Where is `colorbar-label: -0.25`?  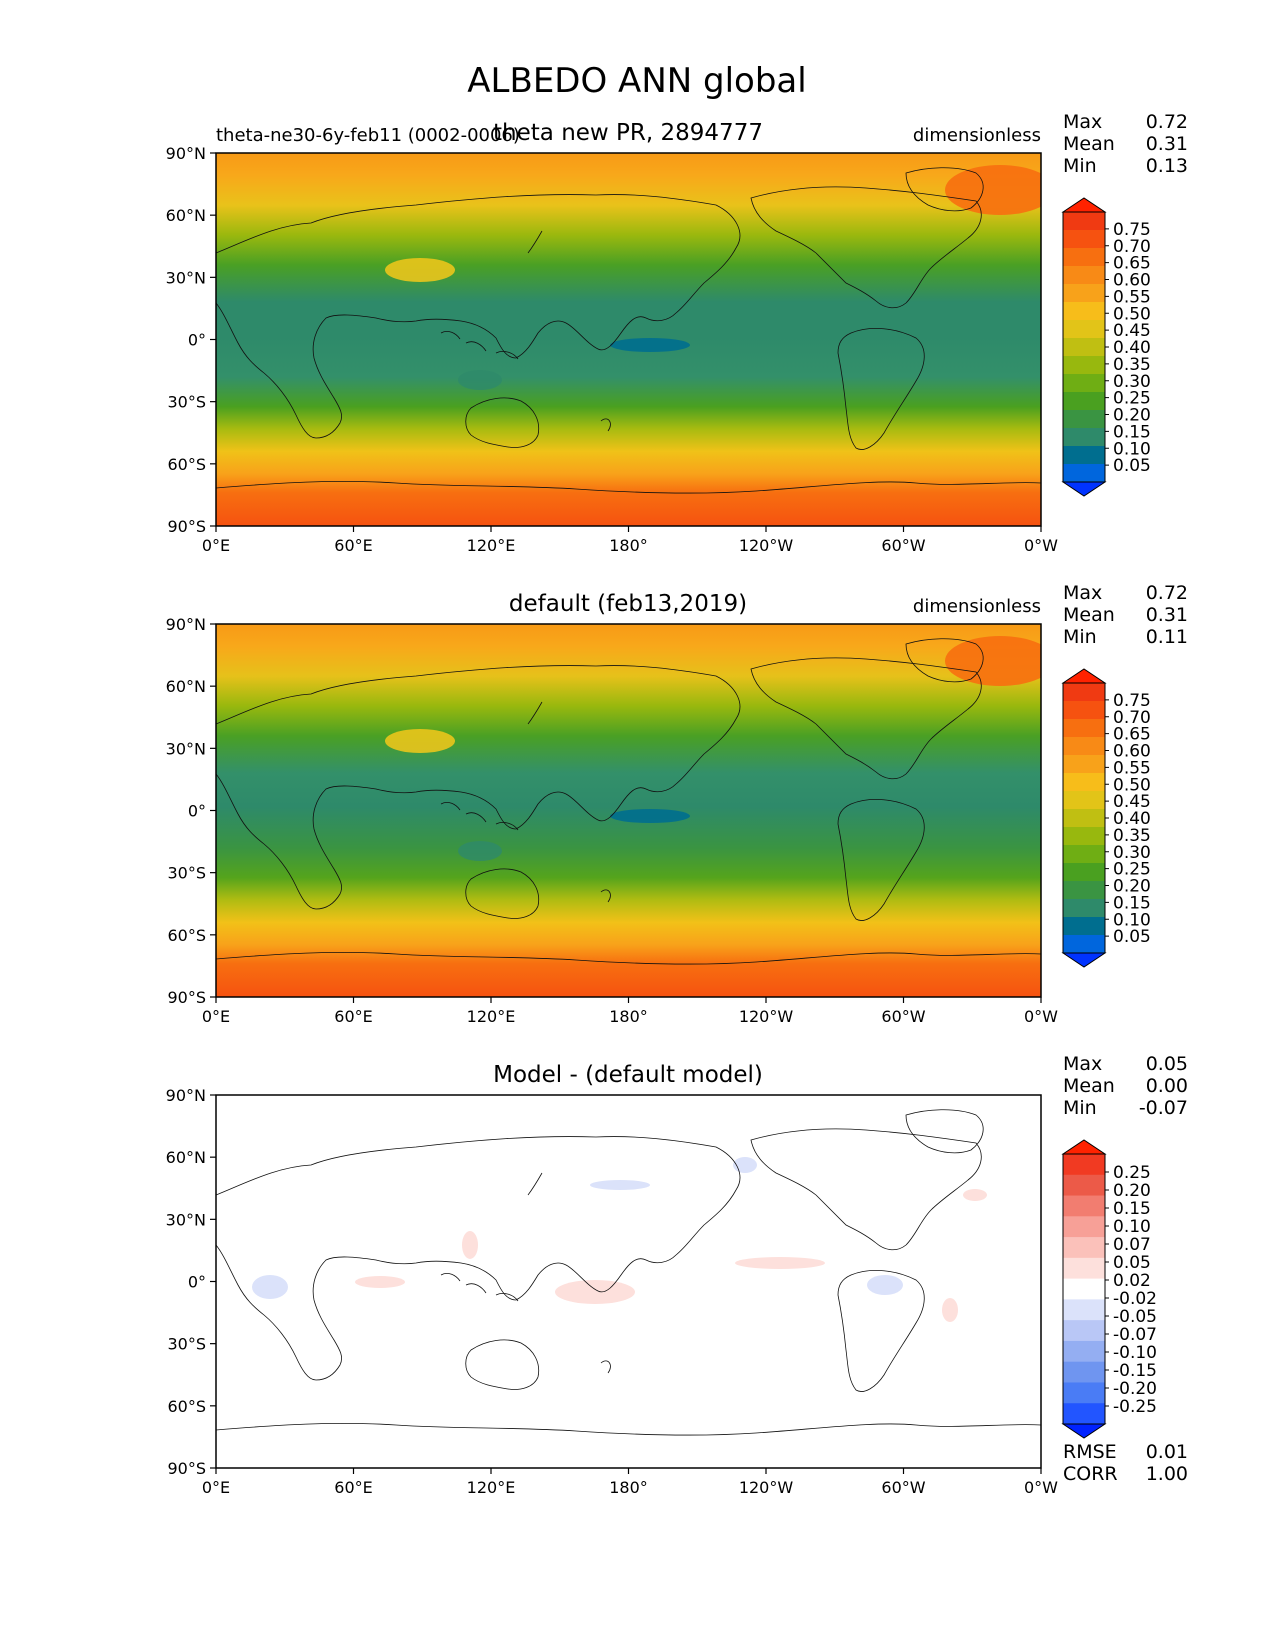 colorbar-label: -0.25 is located at coordinates (1135, 1407).